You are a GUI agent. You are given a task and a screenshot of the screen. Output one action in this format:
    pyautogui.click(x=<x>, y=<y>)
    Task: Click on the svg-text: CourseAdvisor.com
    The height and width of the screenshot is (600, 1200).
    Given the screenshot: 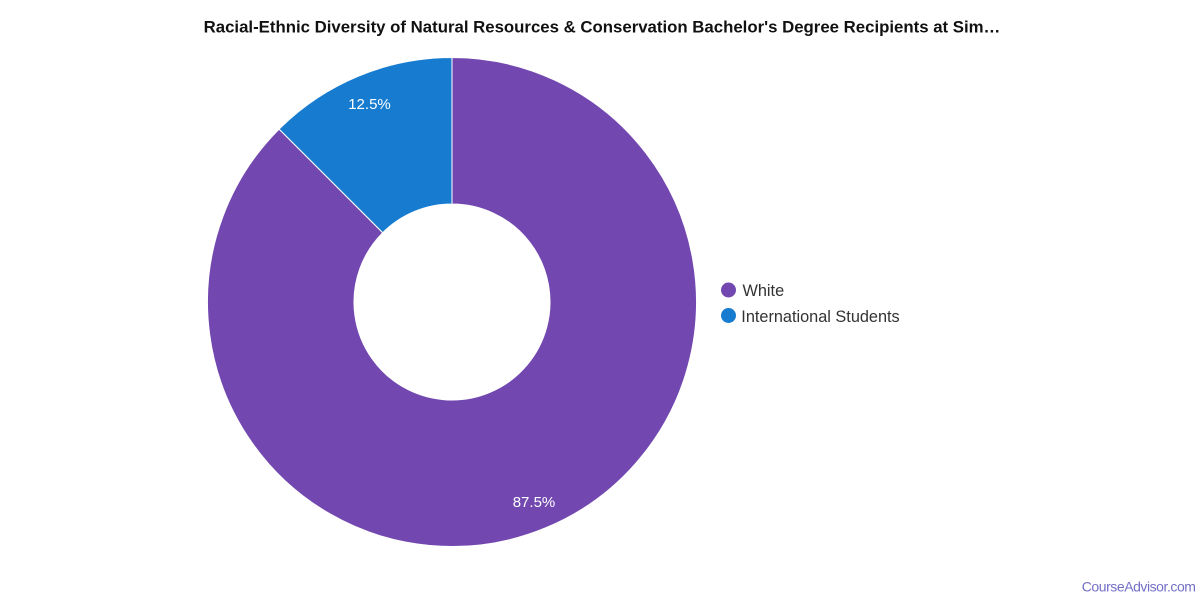 What is the action you would take?
    pyautogui.click(x=1139, y=586)
    